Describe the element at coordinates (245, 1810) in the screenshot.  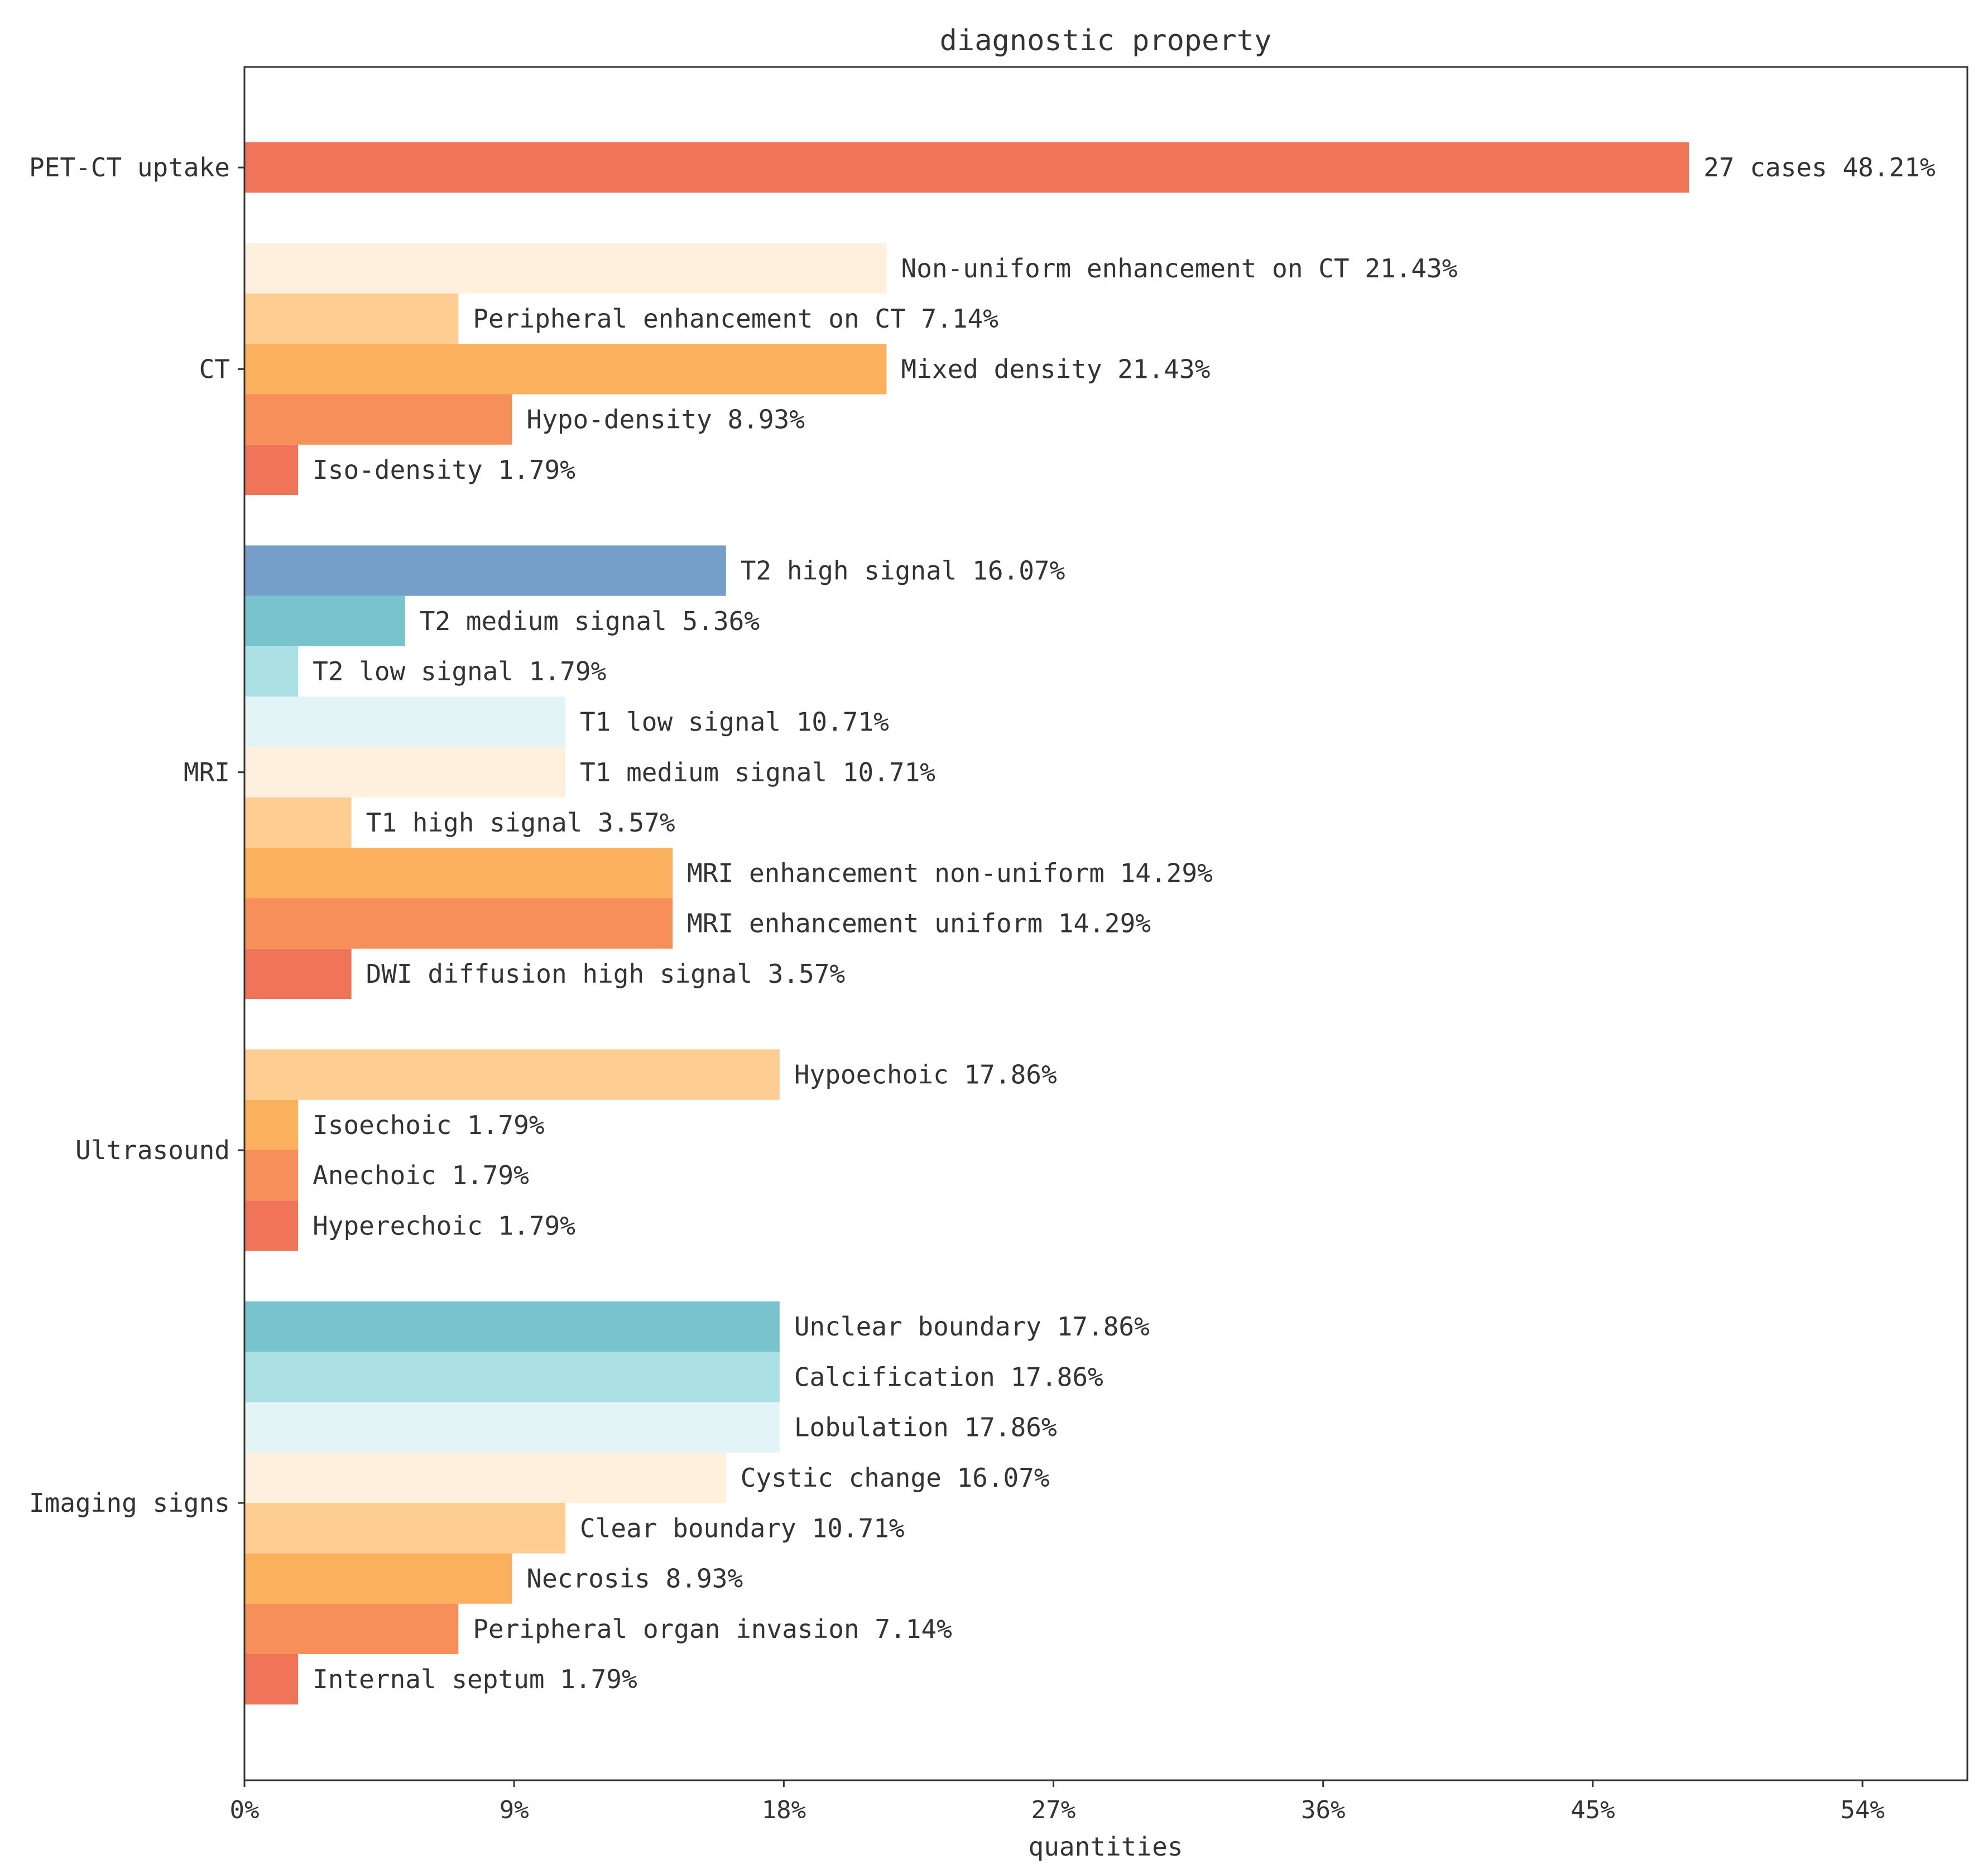
I see `x-tick-label: 0%` at that location.